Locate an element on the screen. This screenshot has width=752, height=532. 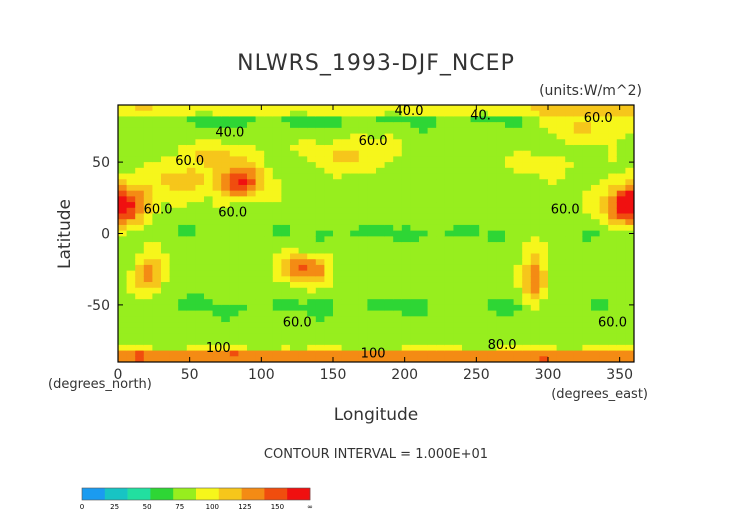
x-tick-label: 100 is located at coordinates (261, 375).